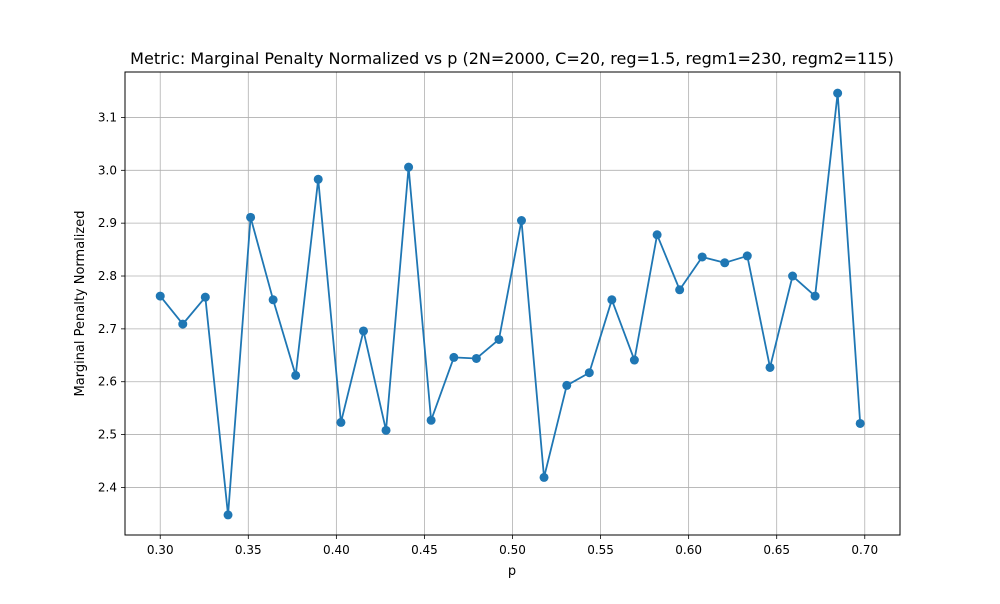 This screenshot has height=604, width=1000. I want to click on x-tick-label: 0.50, so click(512, 550).